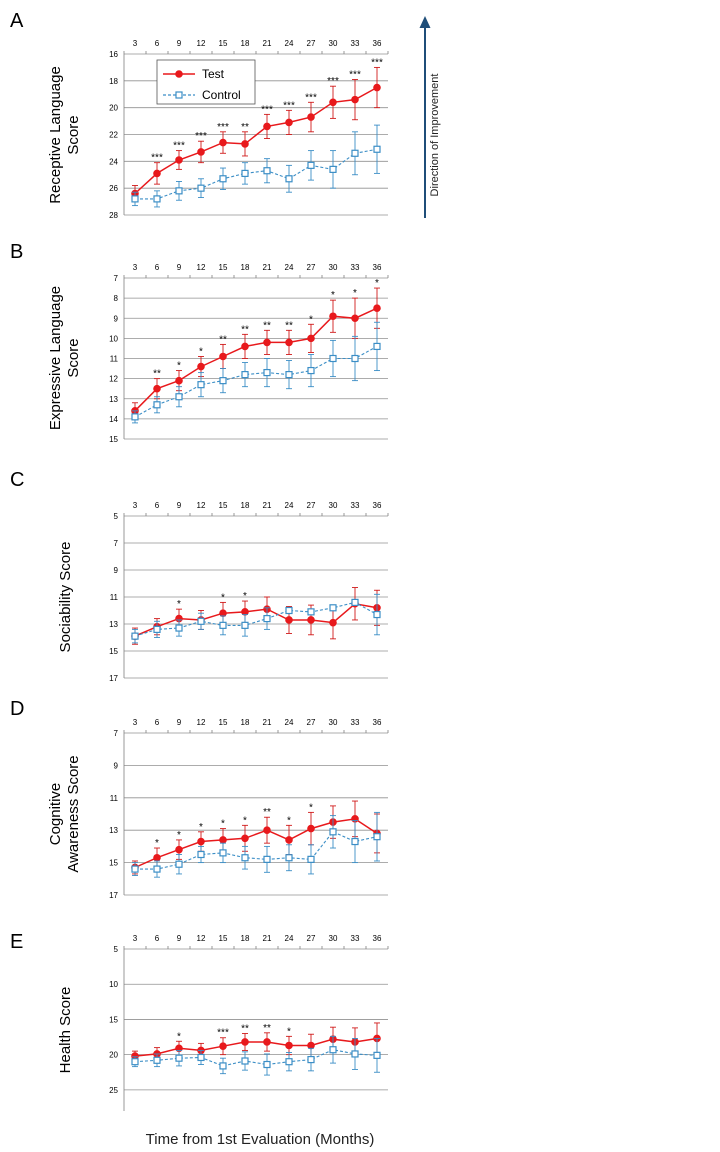 The height and width of the screenshot is (1152, 720). I want to click on legend-test-marker, so click(179, 74).